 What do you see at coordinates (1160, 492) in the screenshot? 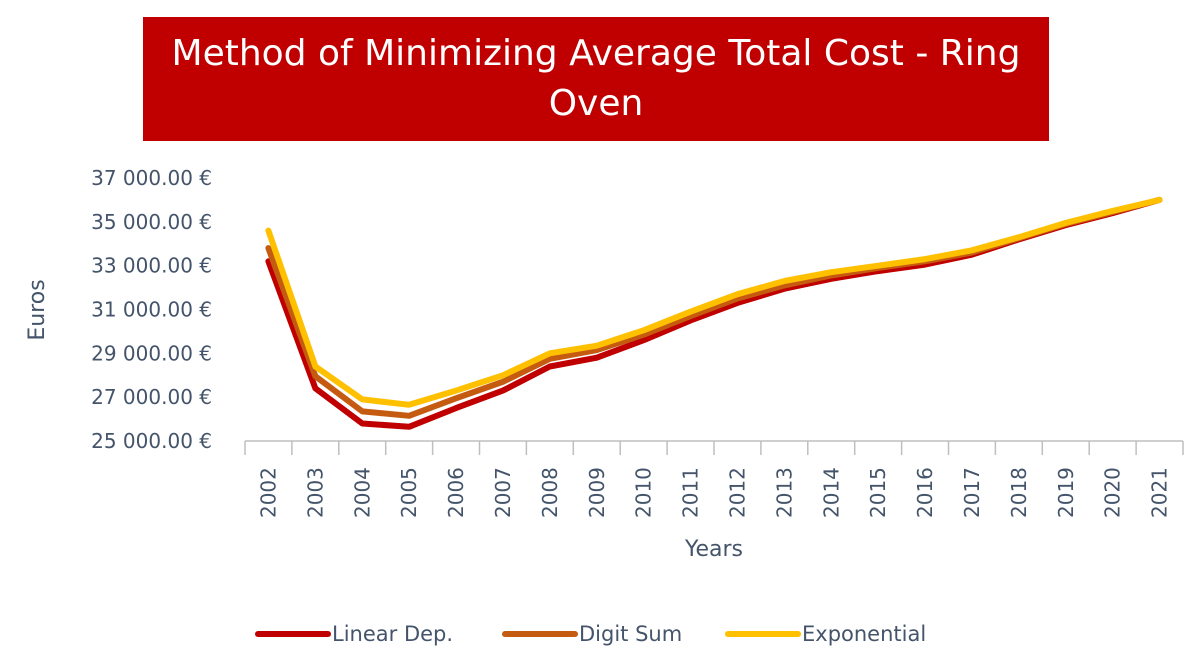
I see `x-tick-label: 2021` at bounding box center [1160, 492].